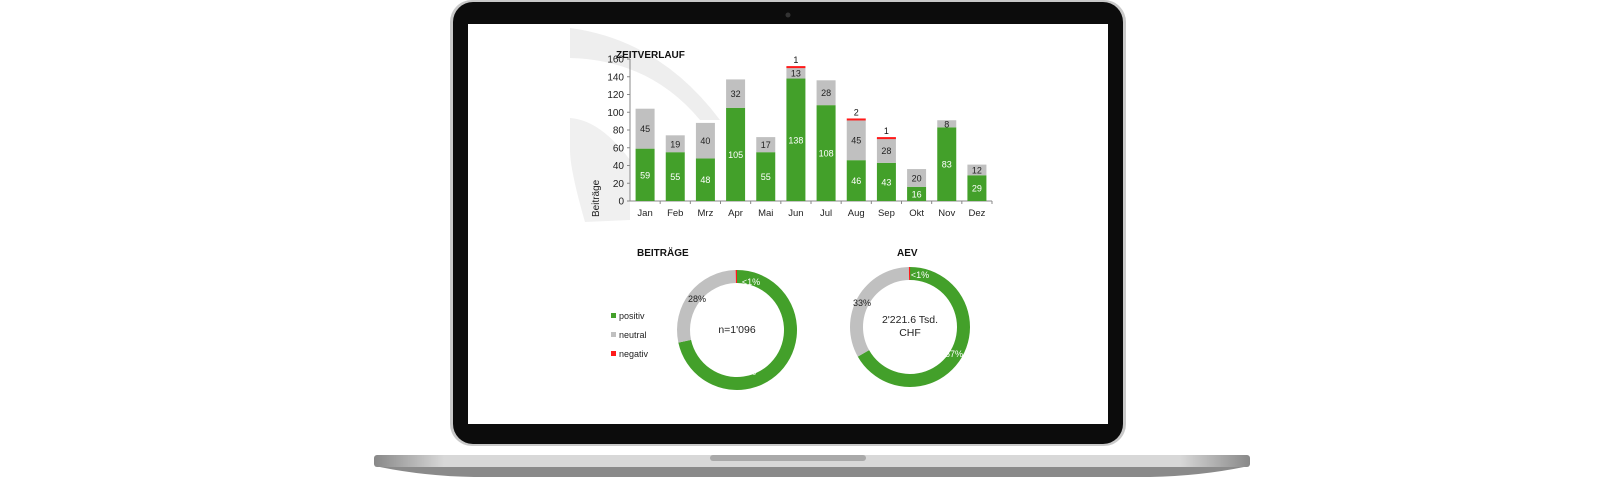  Describe the element at coordinates (645, 175) in the screenshot. I see `data-label-positiv: 59` at that location.